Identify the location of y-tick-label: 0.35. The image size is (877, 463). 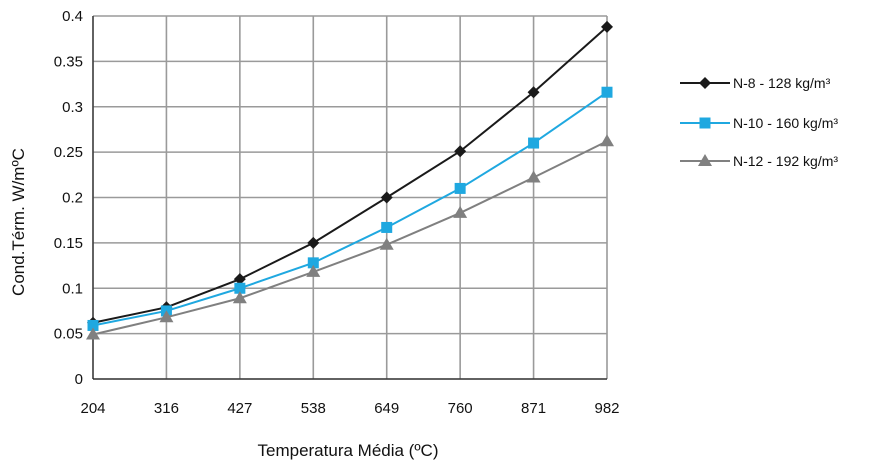
(68, 61).